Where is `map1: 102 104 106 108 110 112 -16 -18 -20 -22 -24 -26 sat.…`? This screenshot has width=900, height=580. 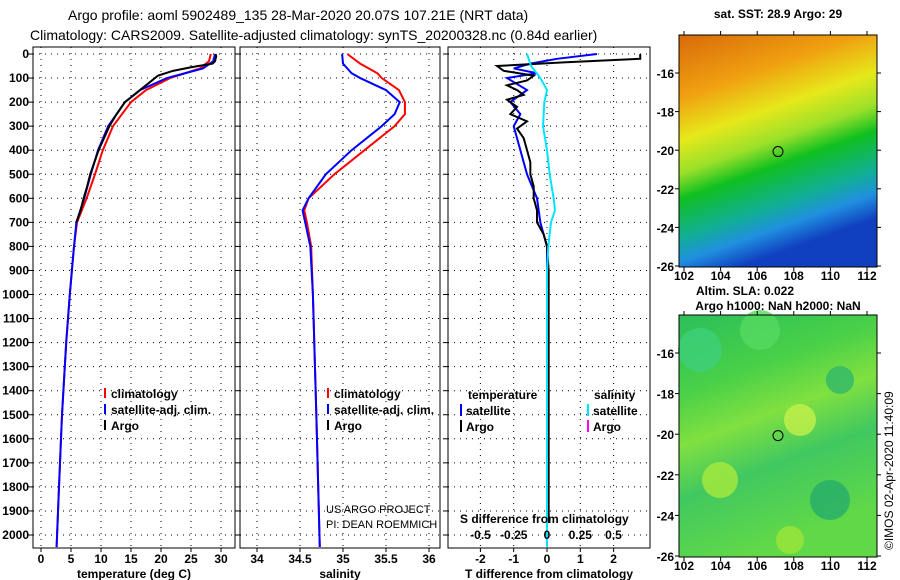
map1: 102 104 106 108 110 112 -16 -18 -20 -22 -24 -26 sat.… is located at coordinates (769, 152).